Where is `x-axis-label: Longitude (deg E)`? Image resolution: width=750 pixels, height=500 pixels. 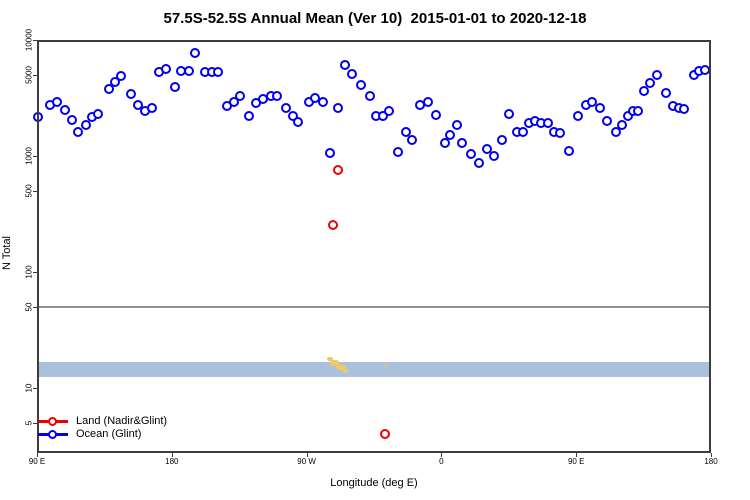
x-axis-label: Longitude (deg E) is located at coordinates (374, 483).